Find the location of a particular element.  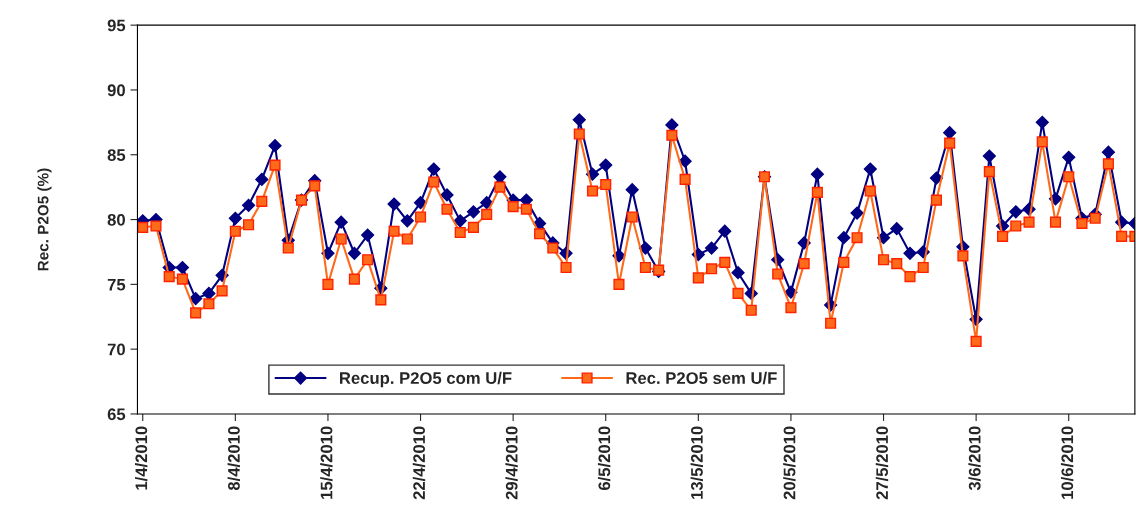

legend-label: Rec. P2O5 sem U/F is located at coordinates (701, 378).